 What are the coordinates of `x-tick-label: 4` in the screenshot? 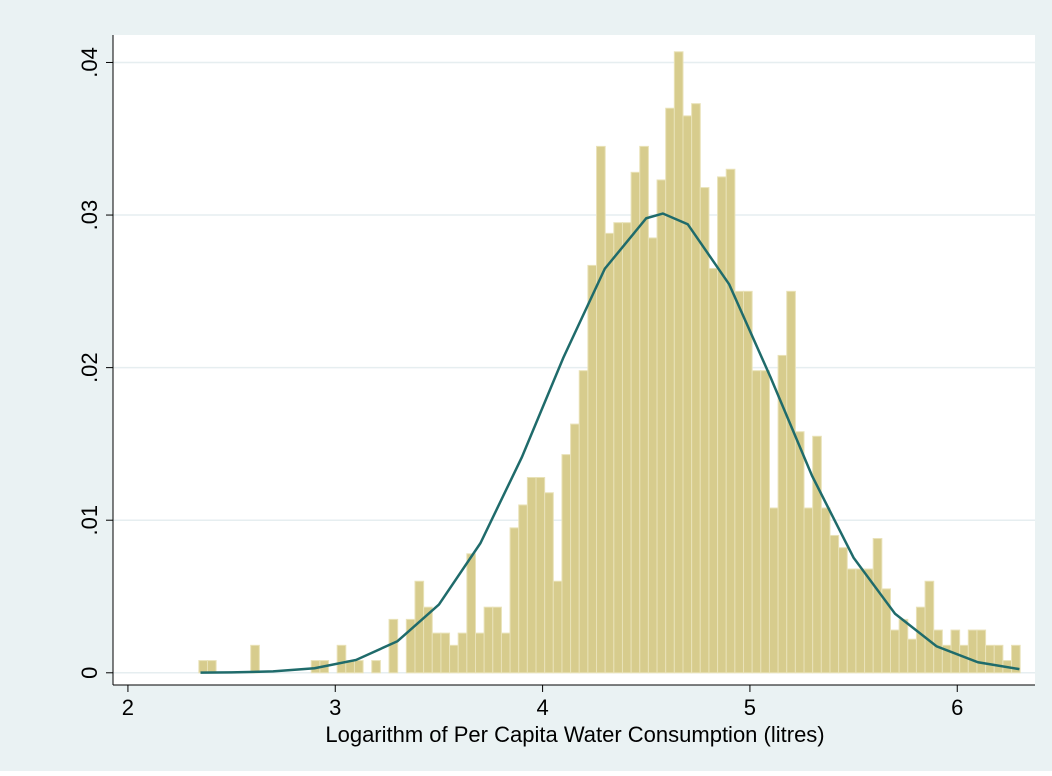 It's located at (542, 707).